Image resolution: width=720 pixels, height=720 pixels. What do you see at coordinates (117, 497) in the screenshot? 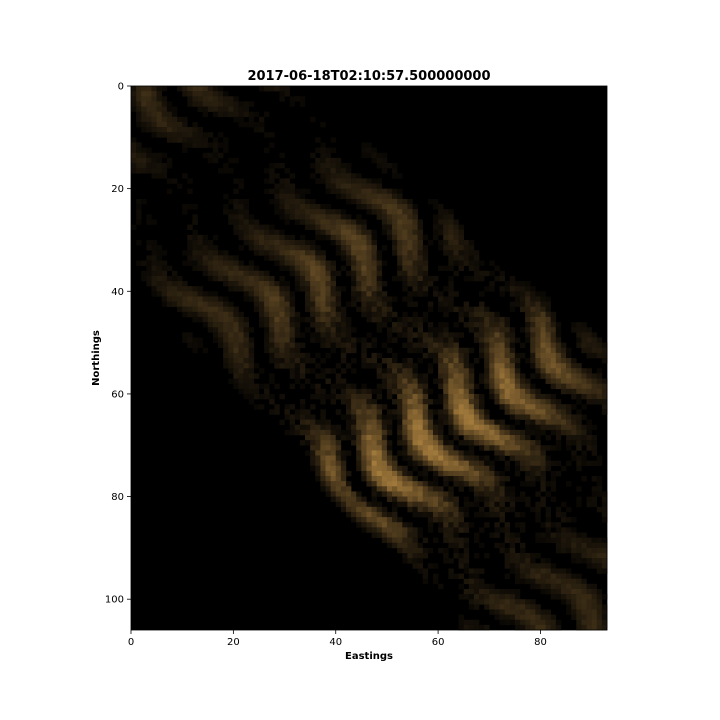
I see `y-tick-label: 80` at bounding box center [117, 497].